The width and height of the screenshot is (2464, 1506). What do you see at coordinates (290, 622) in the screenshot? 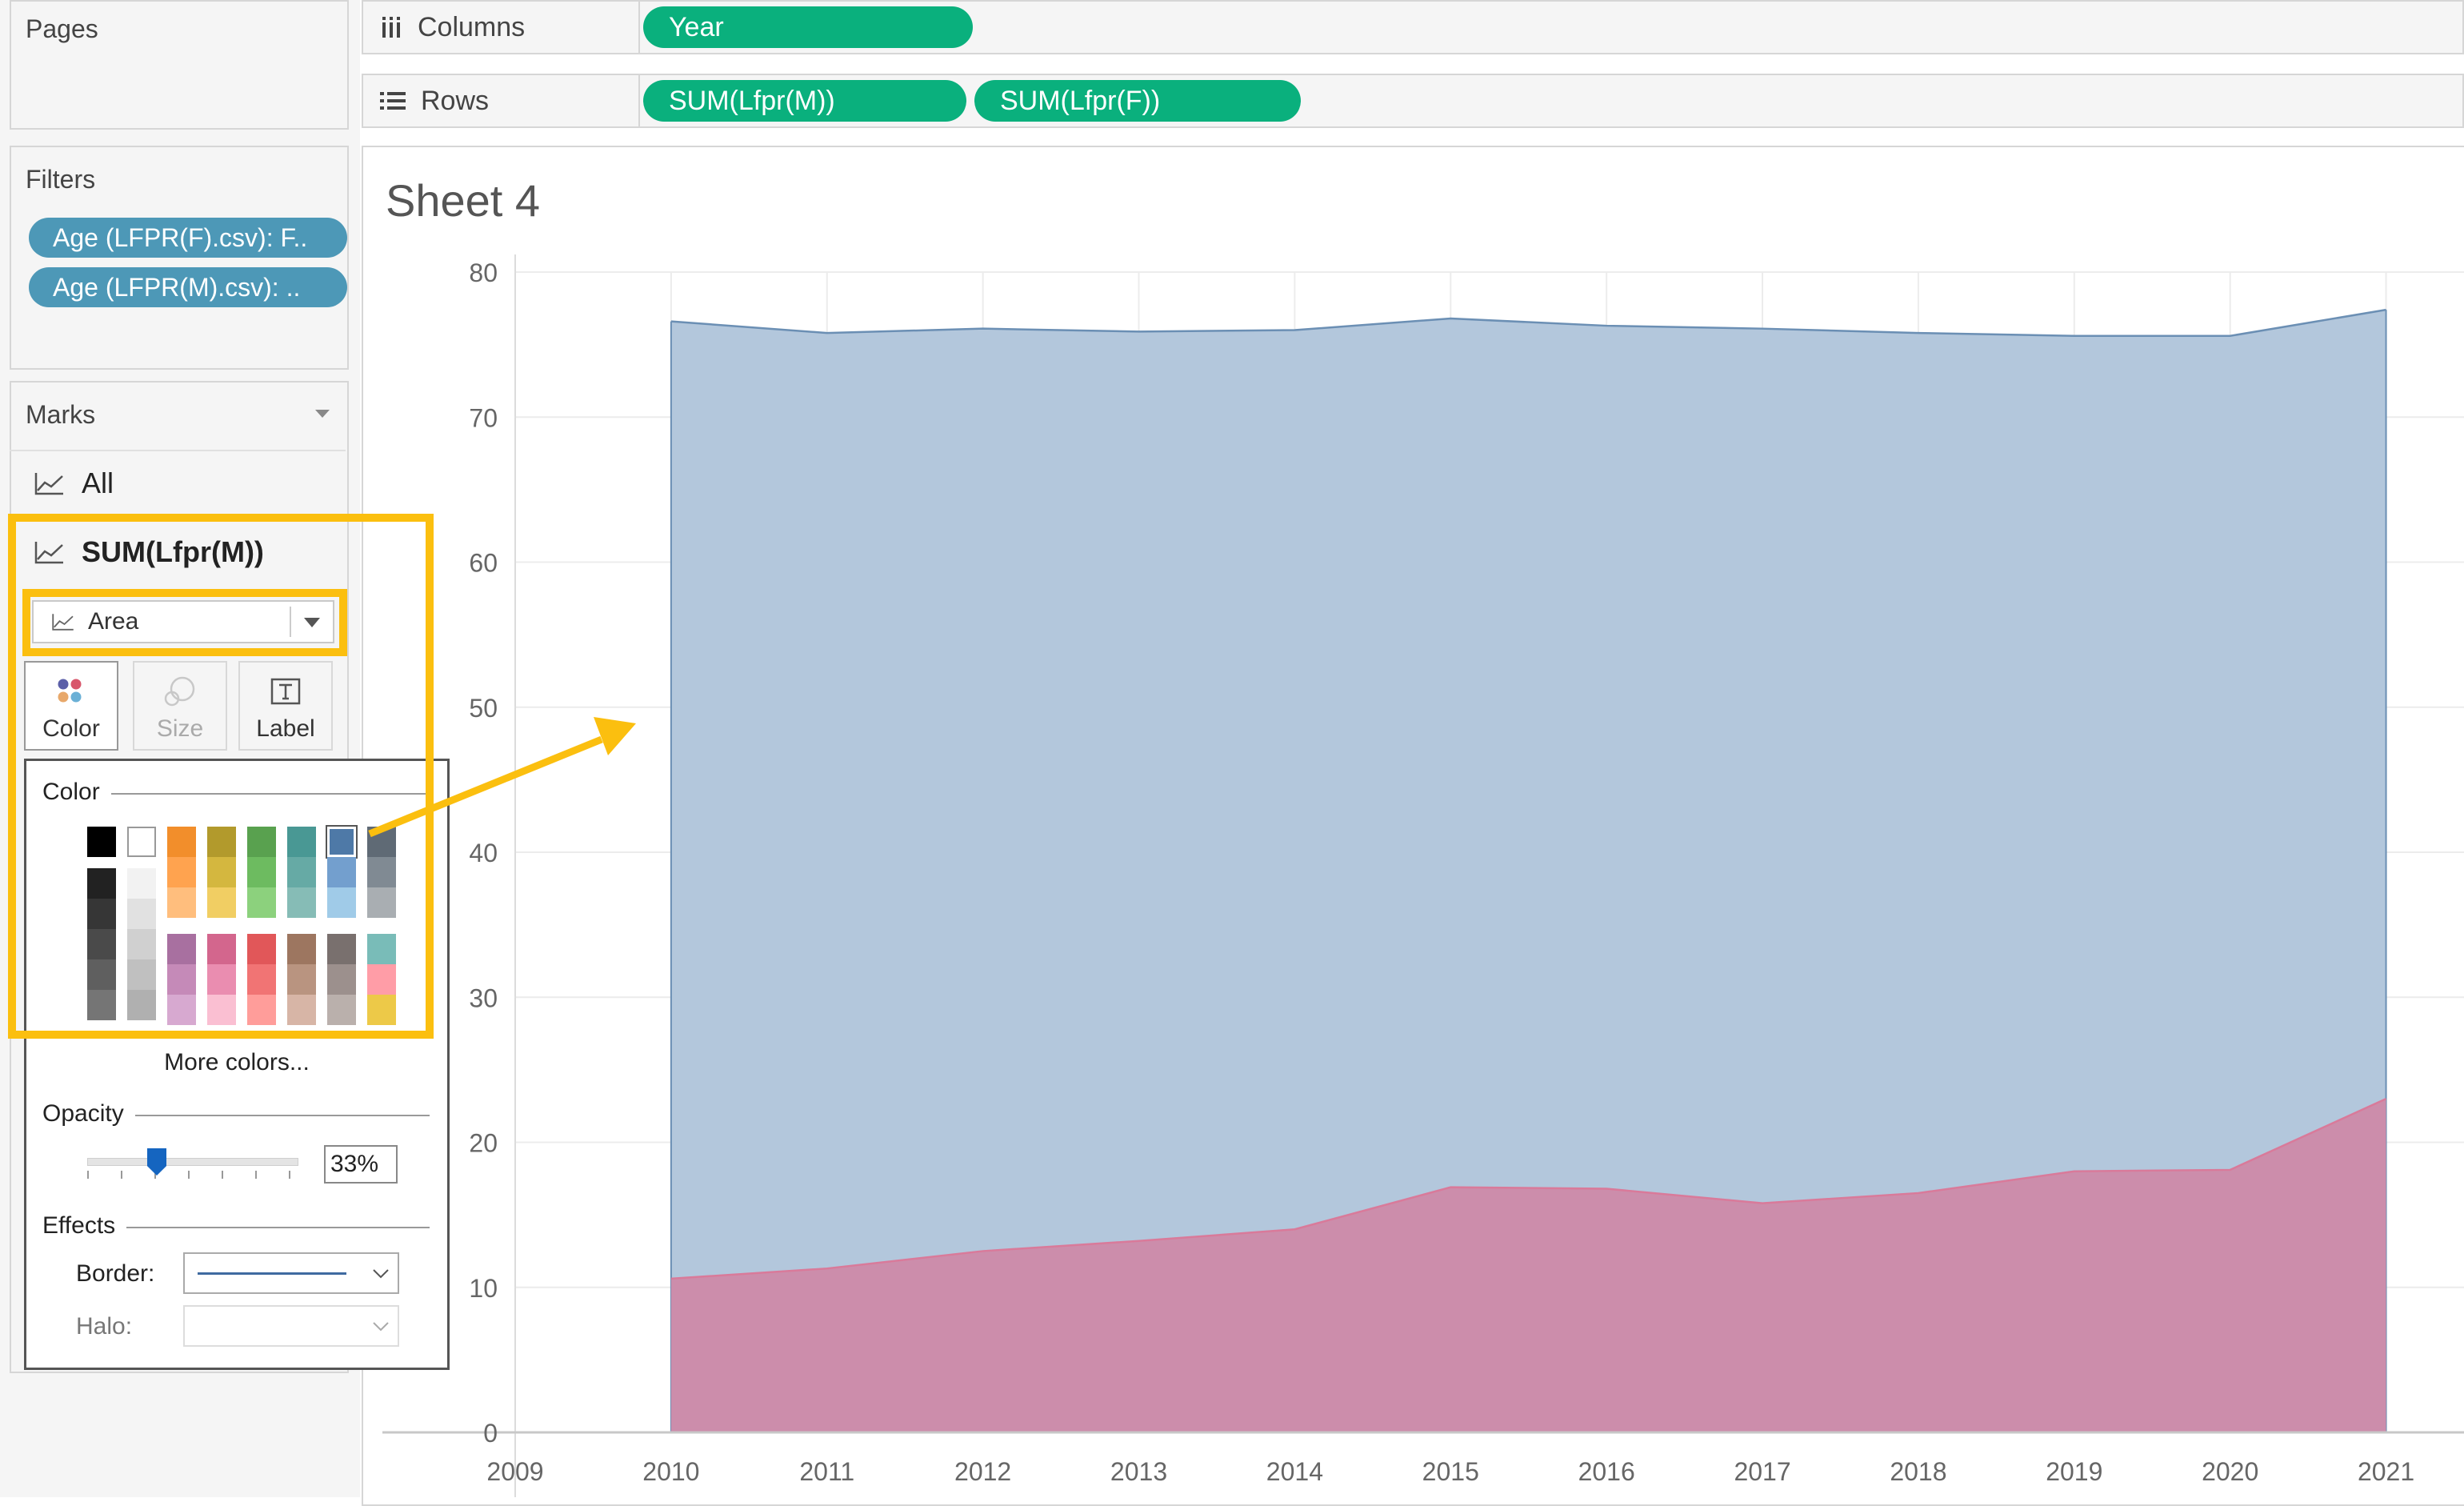
I see `dropdown-separator` at bounding box center [290, 622].